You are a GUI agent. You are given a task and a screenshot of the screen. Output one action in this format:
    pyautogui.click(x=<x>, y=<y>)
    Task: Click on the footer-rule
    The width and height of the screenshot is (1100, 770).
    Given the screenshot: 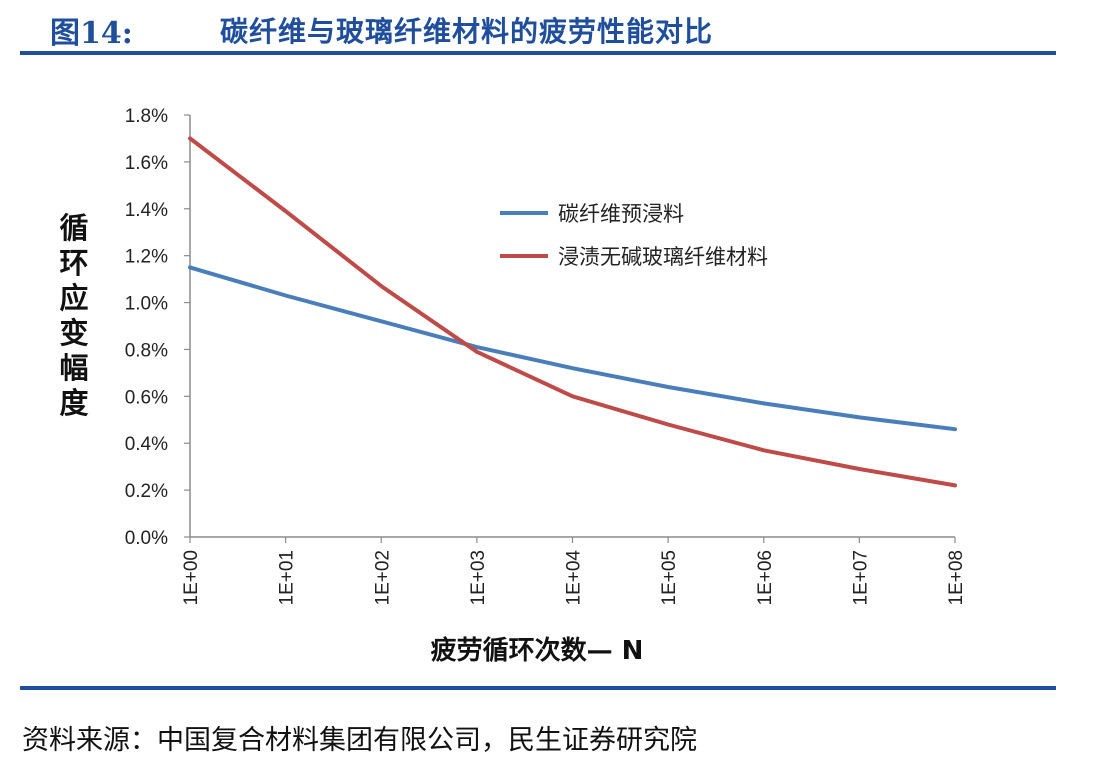 What is the action you would take?
    pyautogui.click(x=538, y=688)
    